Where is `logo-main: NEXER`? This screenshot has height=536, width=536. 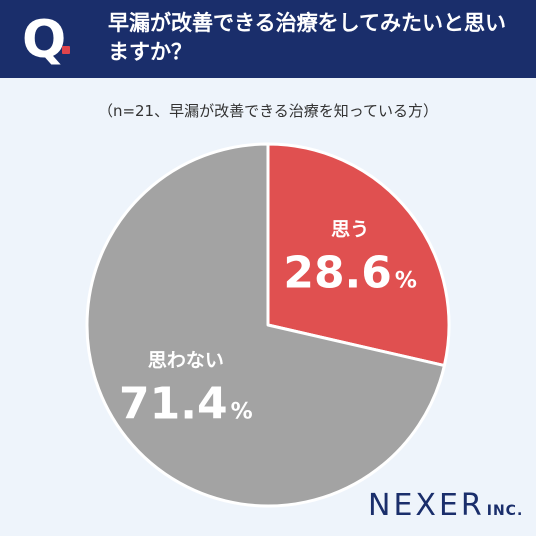 logo-main: NEXER is located at coordinates (426, 505).